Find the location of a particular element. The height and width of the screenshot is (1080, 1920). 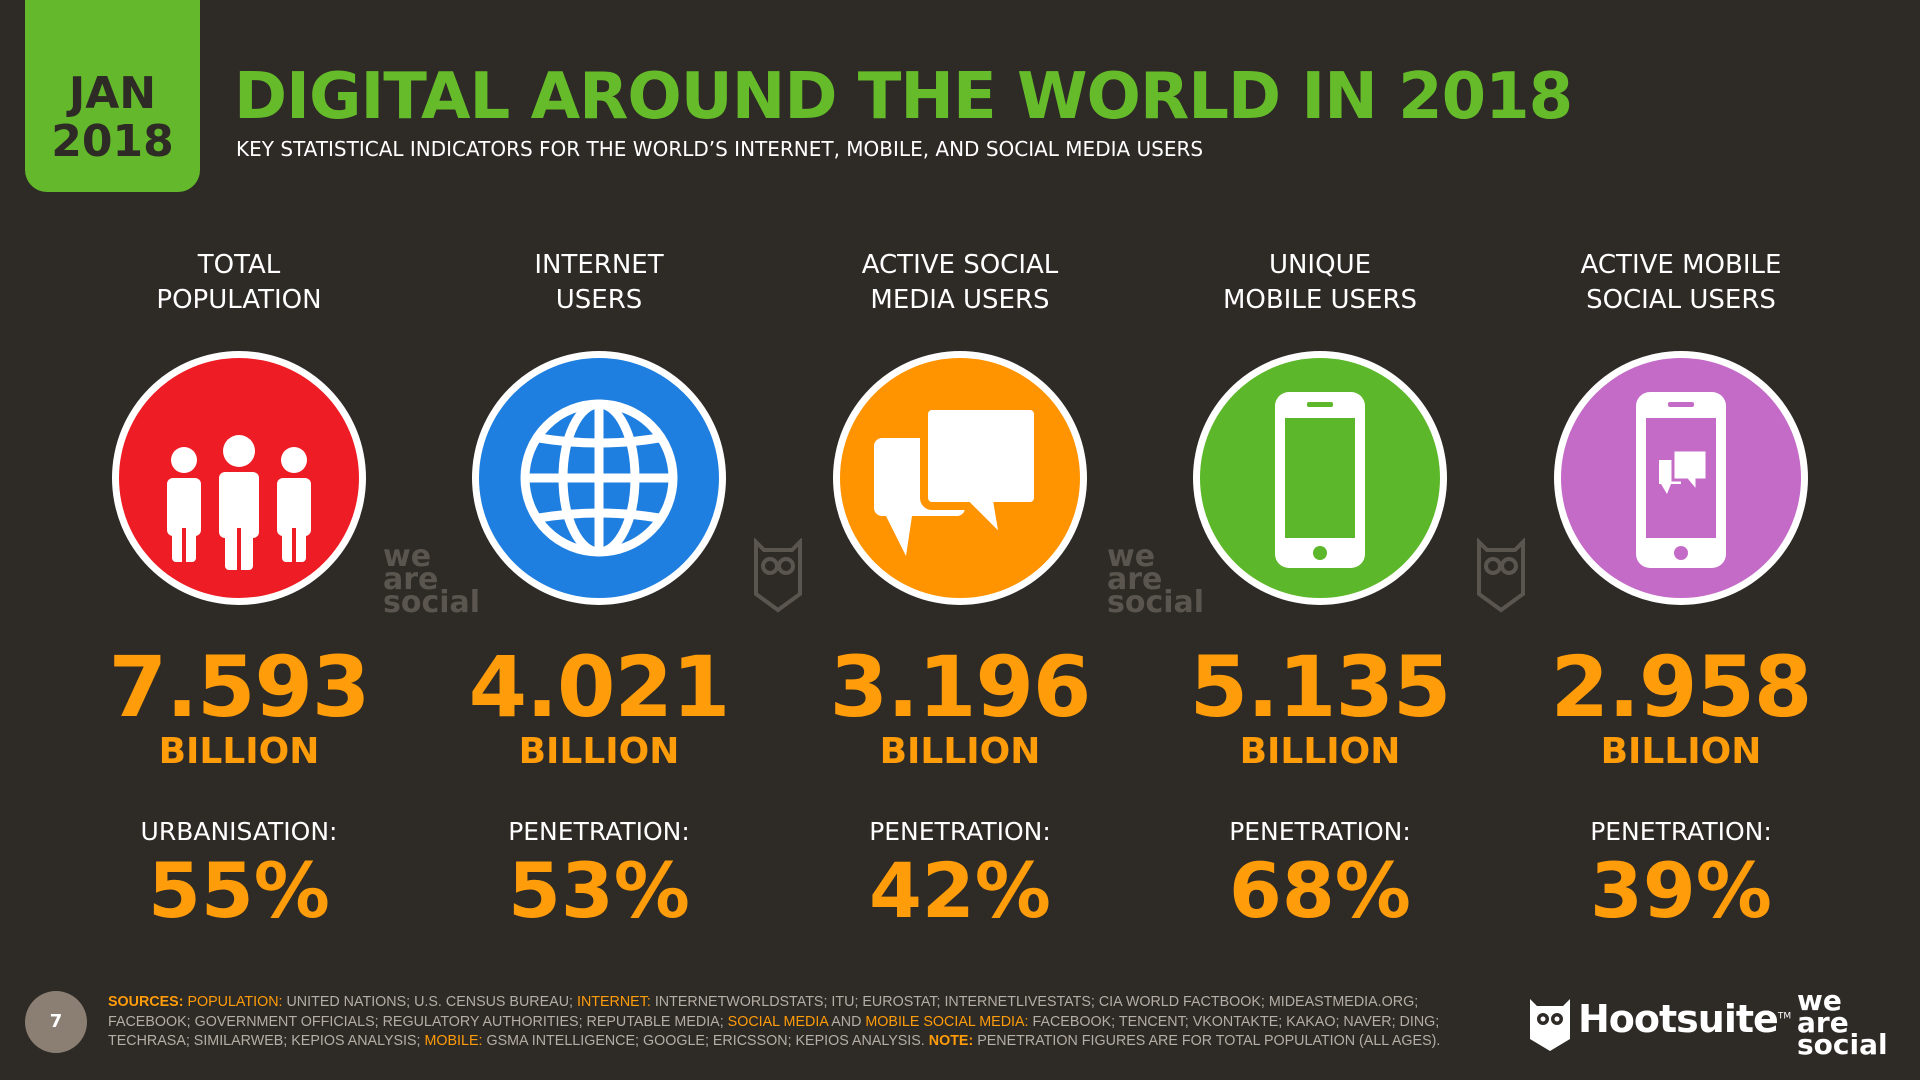

page-number: 7 is located at coordinates (56, 1022).